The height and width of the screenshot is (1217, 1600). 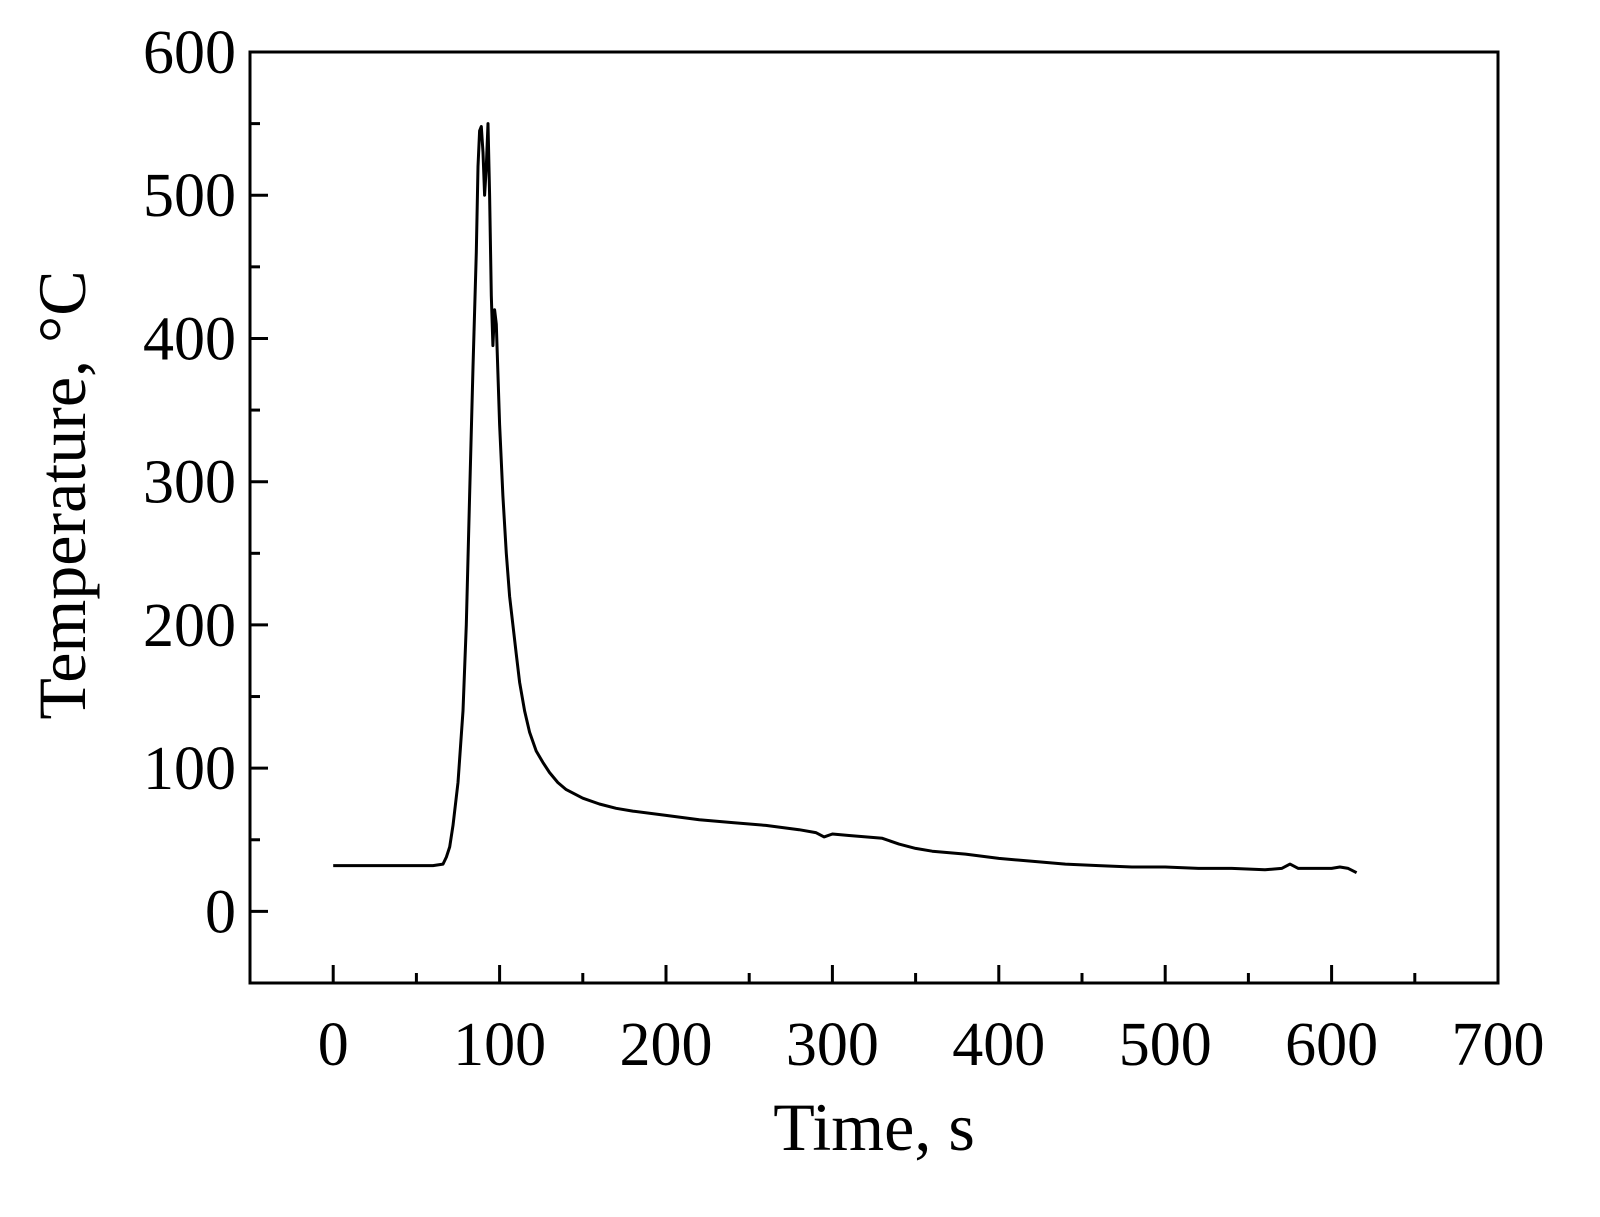 What do you see at coordinates (931, 1045) in the screenshot?
I see `x-axis-tick-labels: 0 100 200 300 400 500 600 700` at bounding box center [931, 1045].